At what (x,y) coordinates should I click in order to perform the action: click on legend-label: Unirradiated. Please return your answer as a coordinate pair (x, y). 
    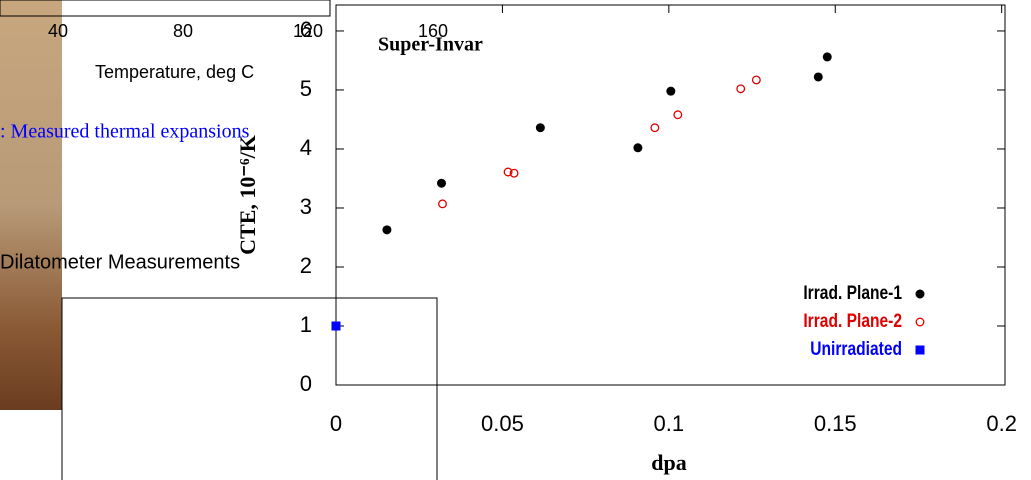
    Looking at the image, I should click on (856, 349).